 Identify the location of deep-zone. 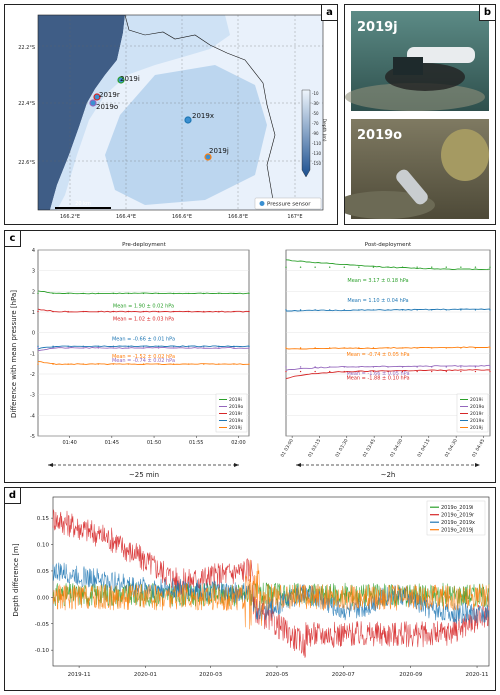
(186, 135).